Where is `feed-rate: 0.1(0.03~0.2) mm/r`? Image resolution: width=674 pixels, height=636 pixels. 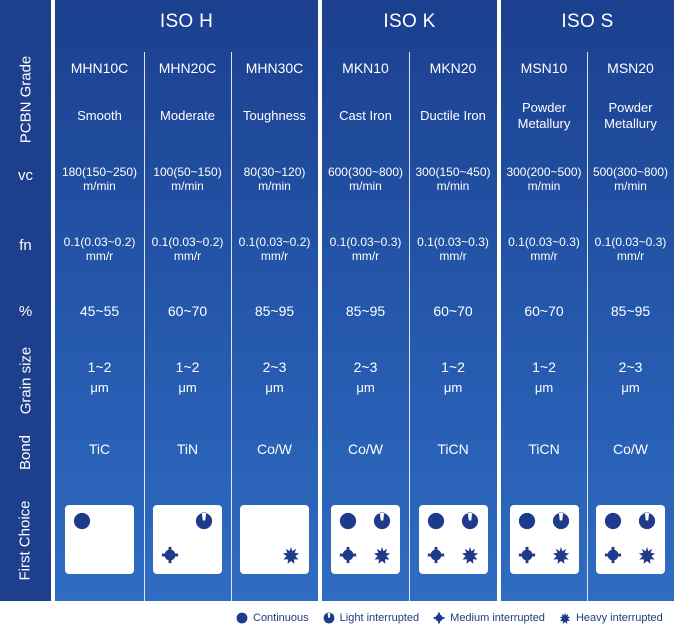
feed-rate: 0.1(0.03~0.2) mm/r is located at coordinates (99, 249).